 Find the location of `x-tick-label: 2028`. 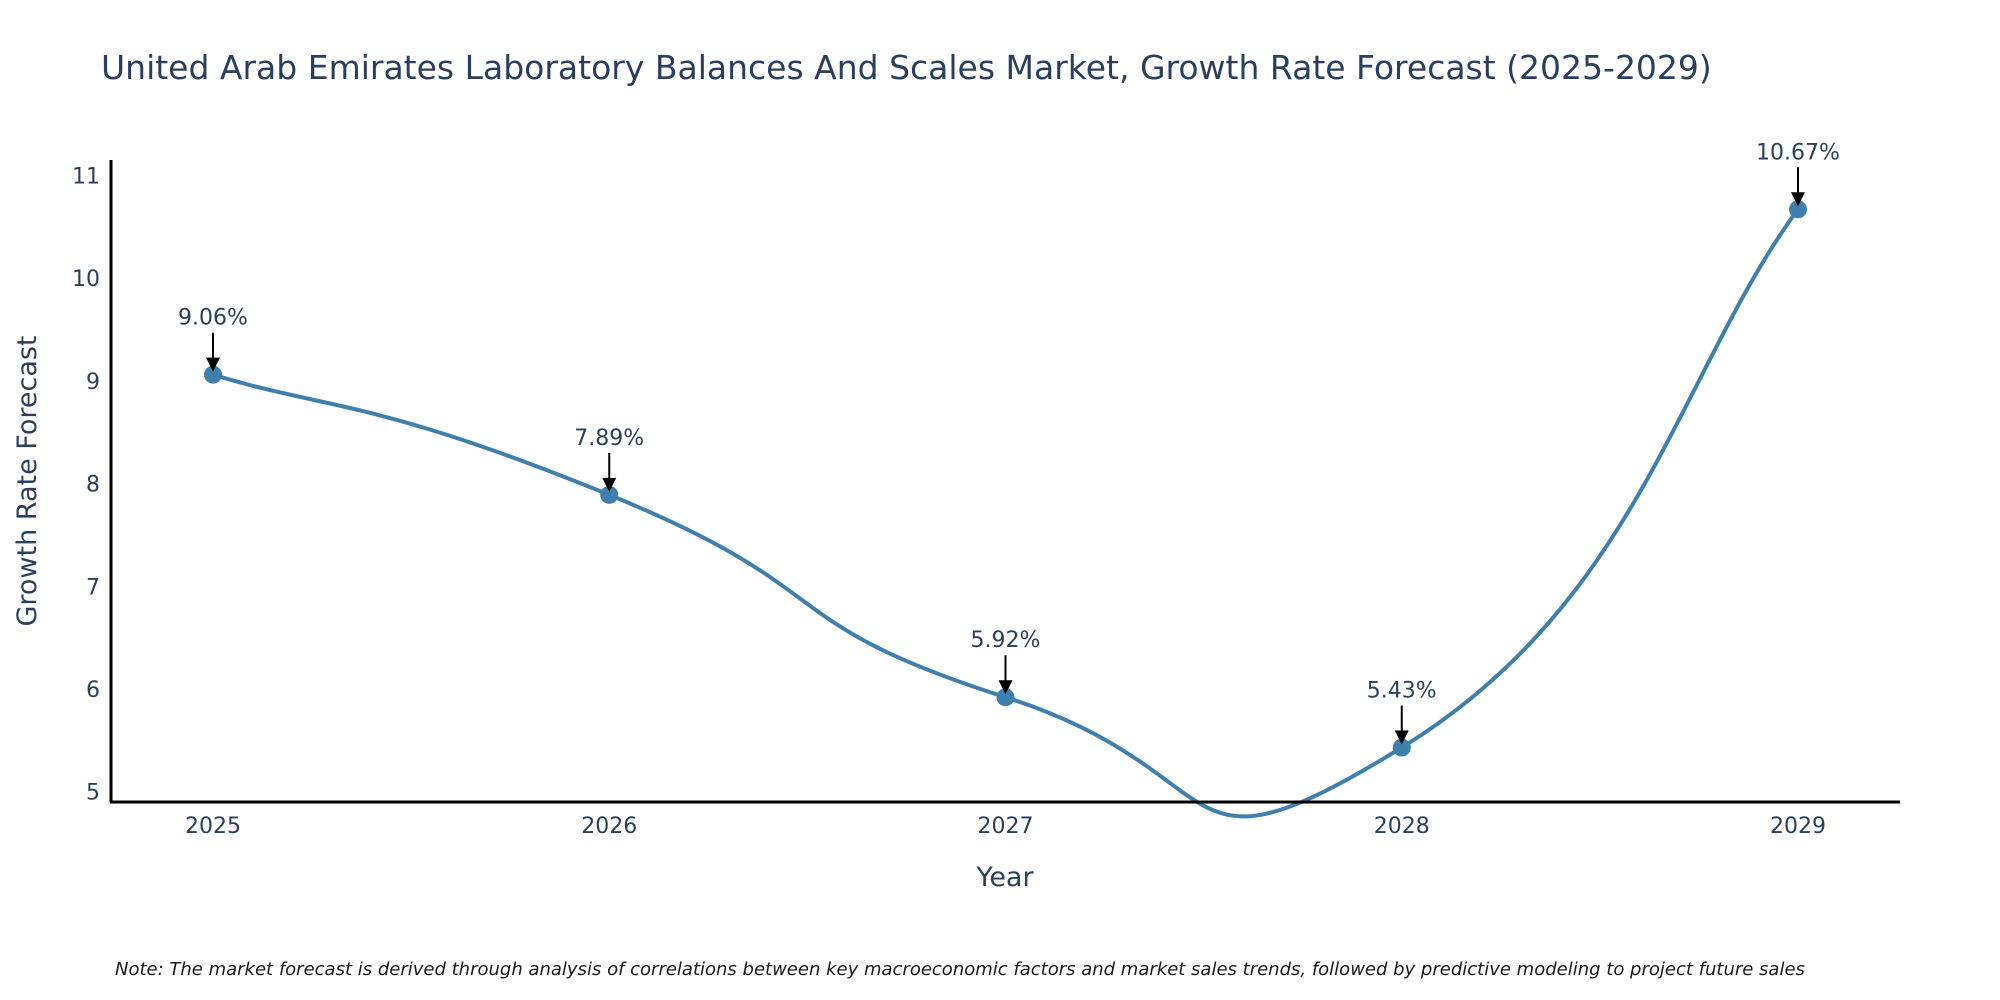

x-tick-label: 2028 is located at coordinates (1402, 826).